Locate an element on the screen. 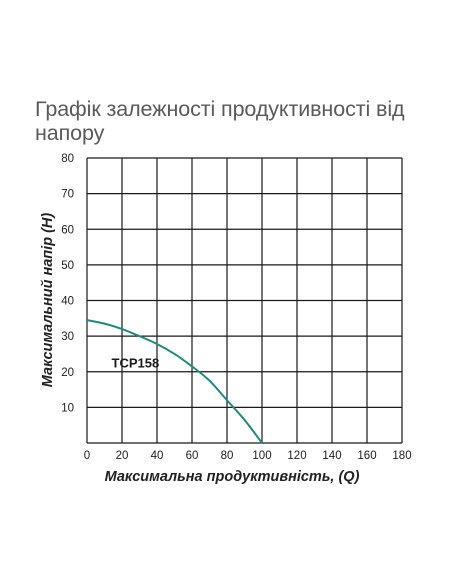 Image resolution: width=452 pixels, height=584 pixels. series-label: TCP158 is located at coordinates (136, 362).